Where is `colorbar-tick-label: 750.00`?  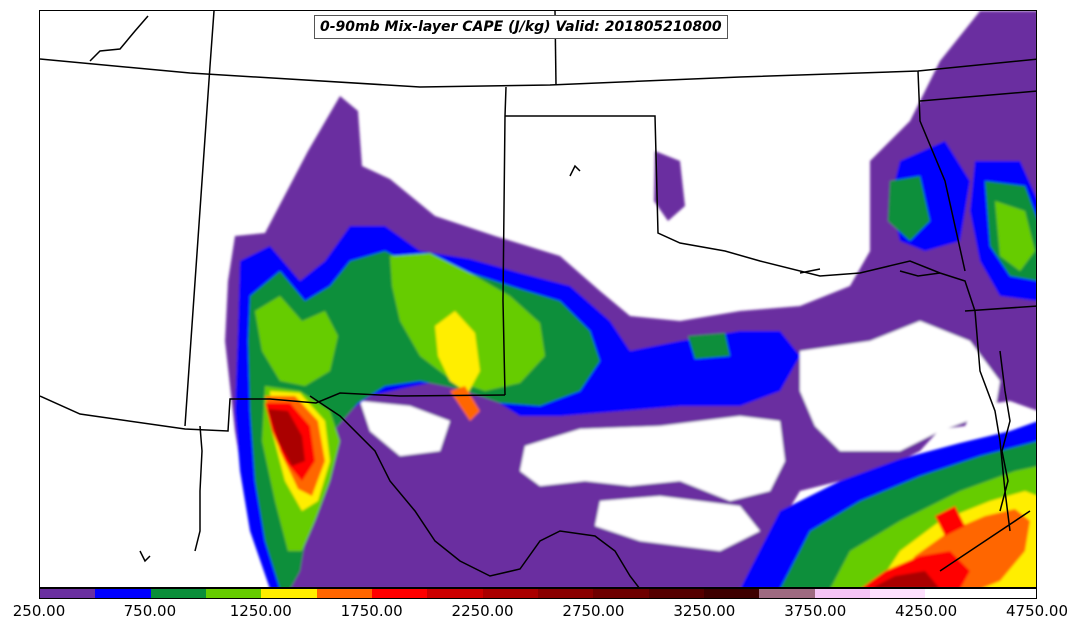 colorbar-tick-label: 750.00 is located at coordinates (150, 611).